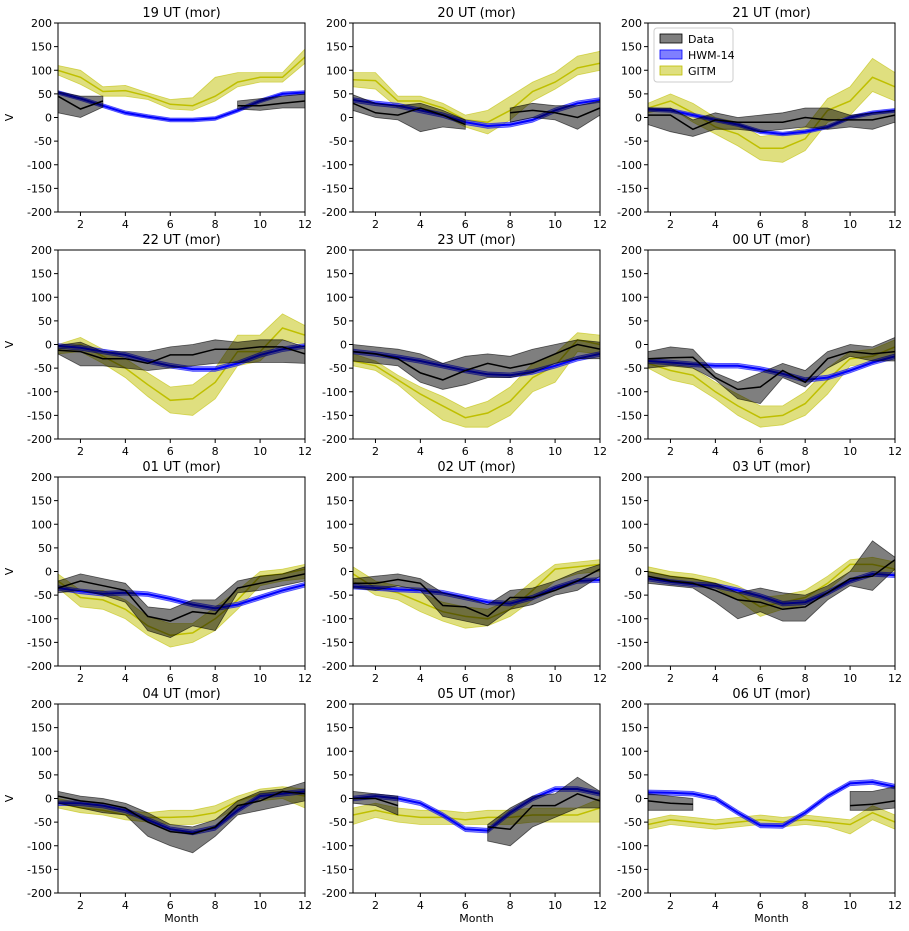  Describe the element at coordinates (701, 39) in the screenshot. I see `legend-label: Data` at that location.